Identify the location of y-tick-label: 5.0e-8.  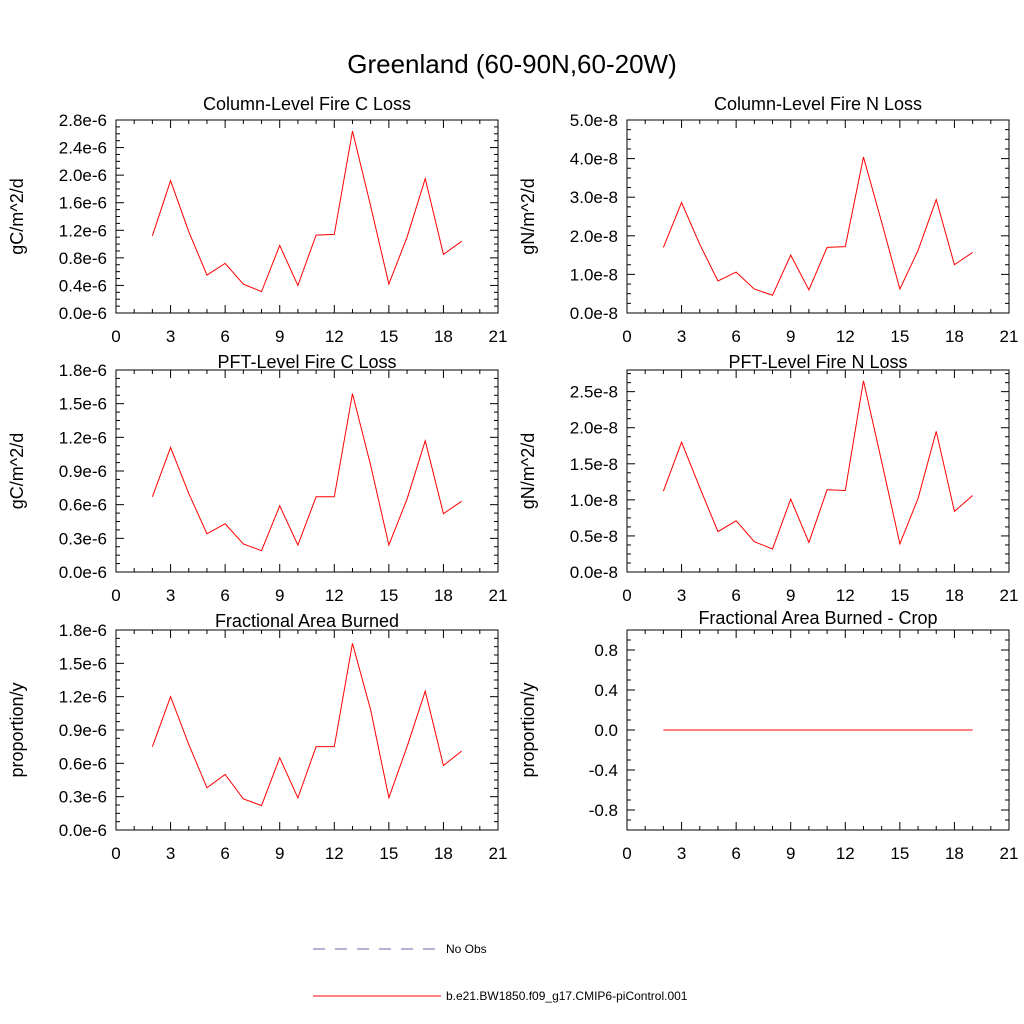
(594, 120).